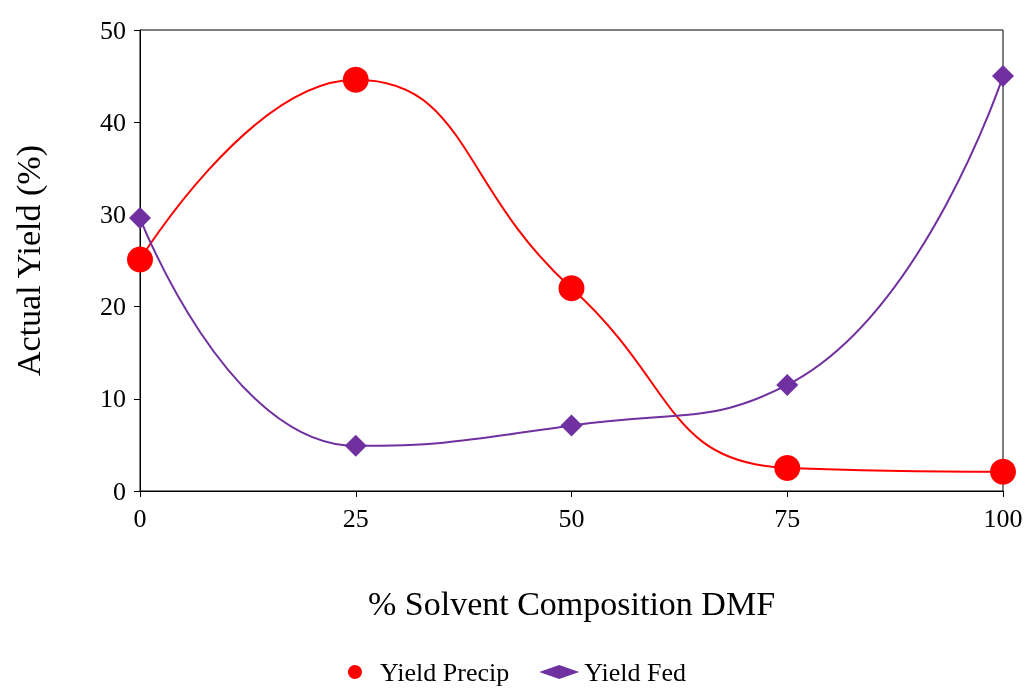 This screenshot has height=690, width=1034. Describe the element at coordinates (571, 518) in the screenshot. I see `x-tick-label: 50` at that location.